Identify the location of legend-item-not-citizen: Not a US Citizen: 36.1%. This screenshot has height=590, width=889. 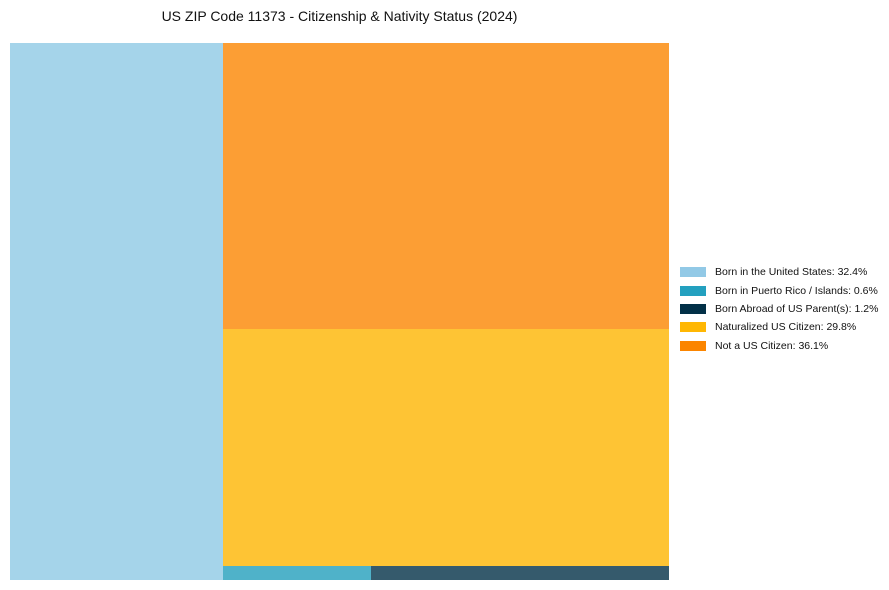
(779, 346).